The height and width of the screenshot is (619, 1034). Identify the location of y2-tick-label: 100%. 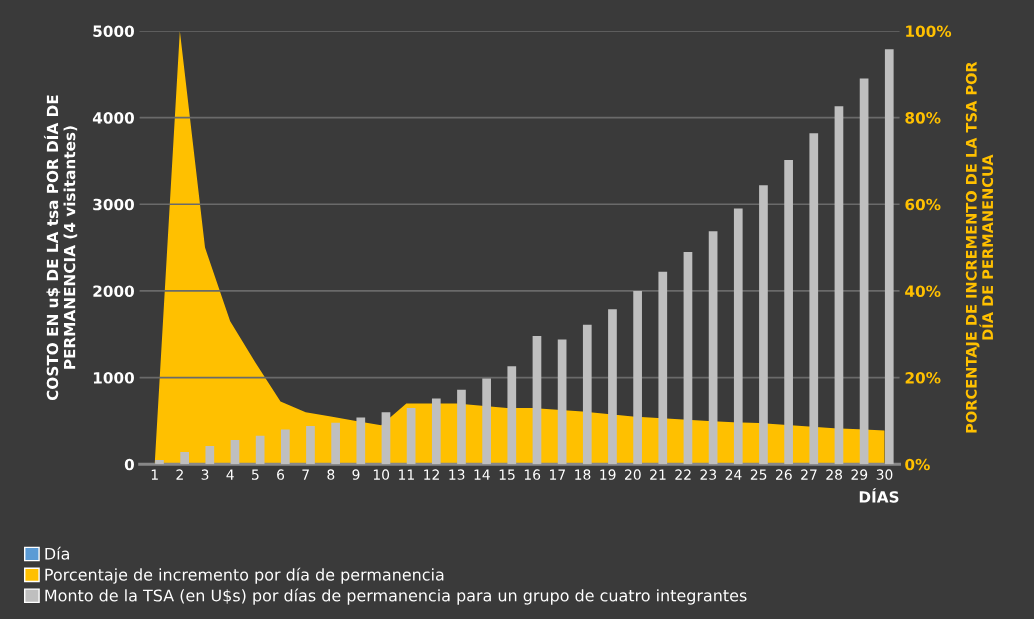
(929, 31).